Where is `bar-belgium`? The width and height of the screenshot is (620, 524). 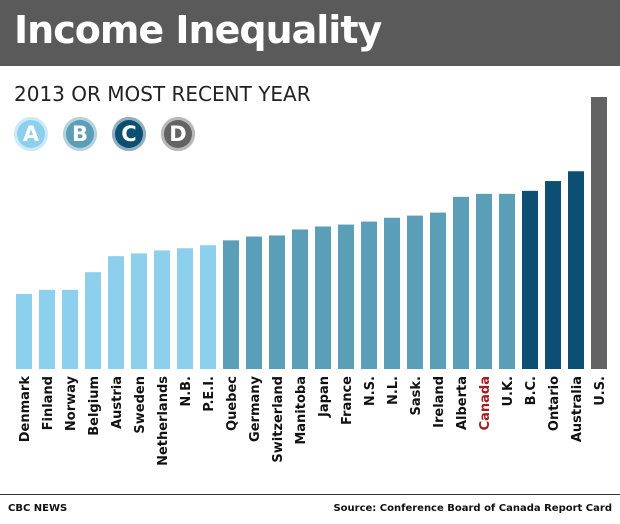
bar-belgium is located at coordinates (93, 320).